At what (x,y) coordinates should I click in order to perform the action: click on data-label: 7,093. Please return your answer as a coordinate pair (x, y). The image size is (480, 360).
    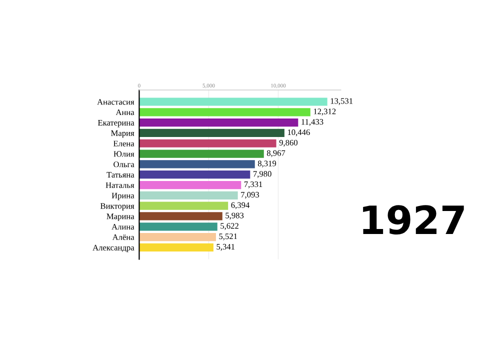
    Looking at the image, I should click on (250, 195).